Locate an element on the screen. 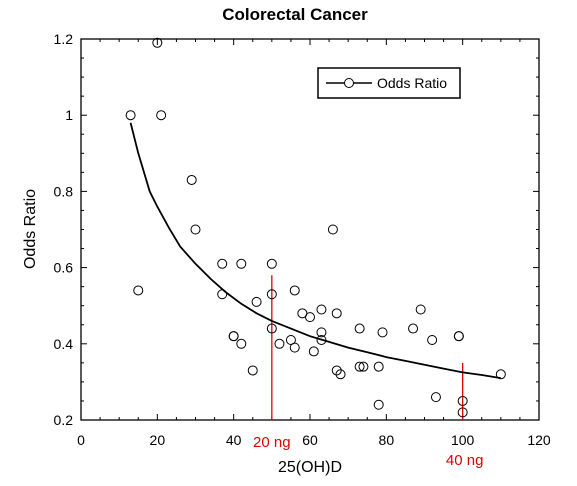  x-tick-label: 60 is located at coordinates (310, 440).